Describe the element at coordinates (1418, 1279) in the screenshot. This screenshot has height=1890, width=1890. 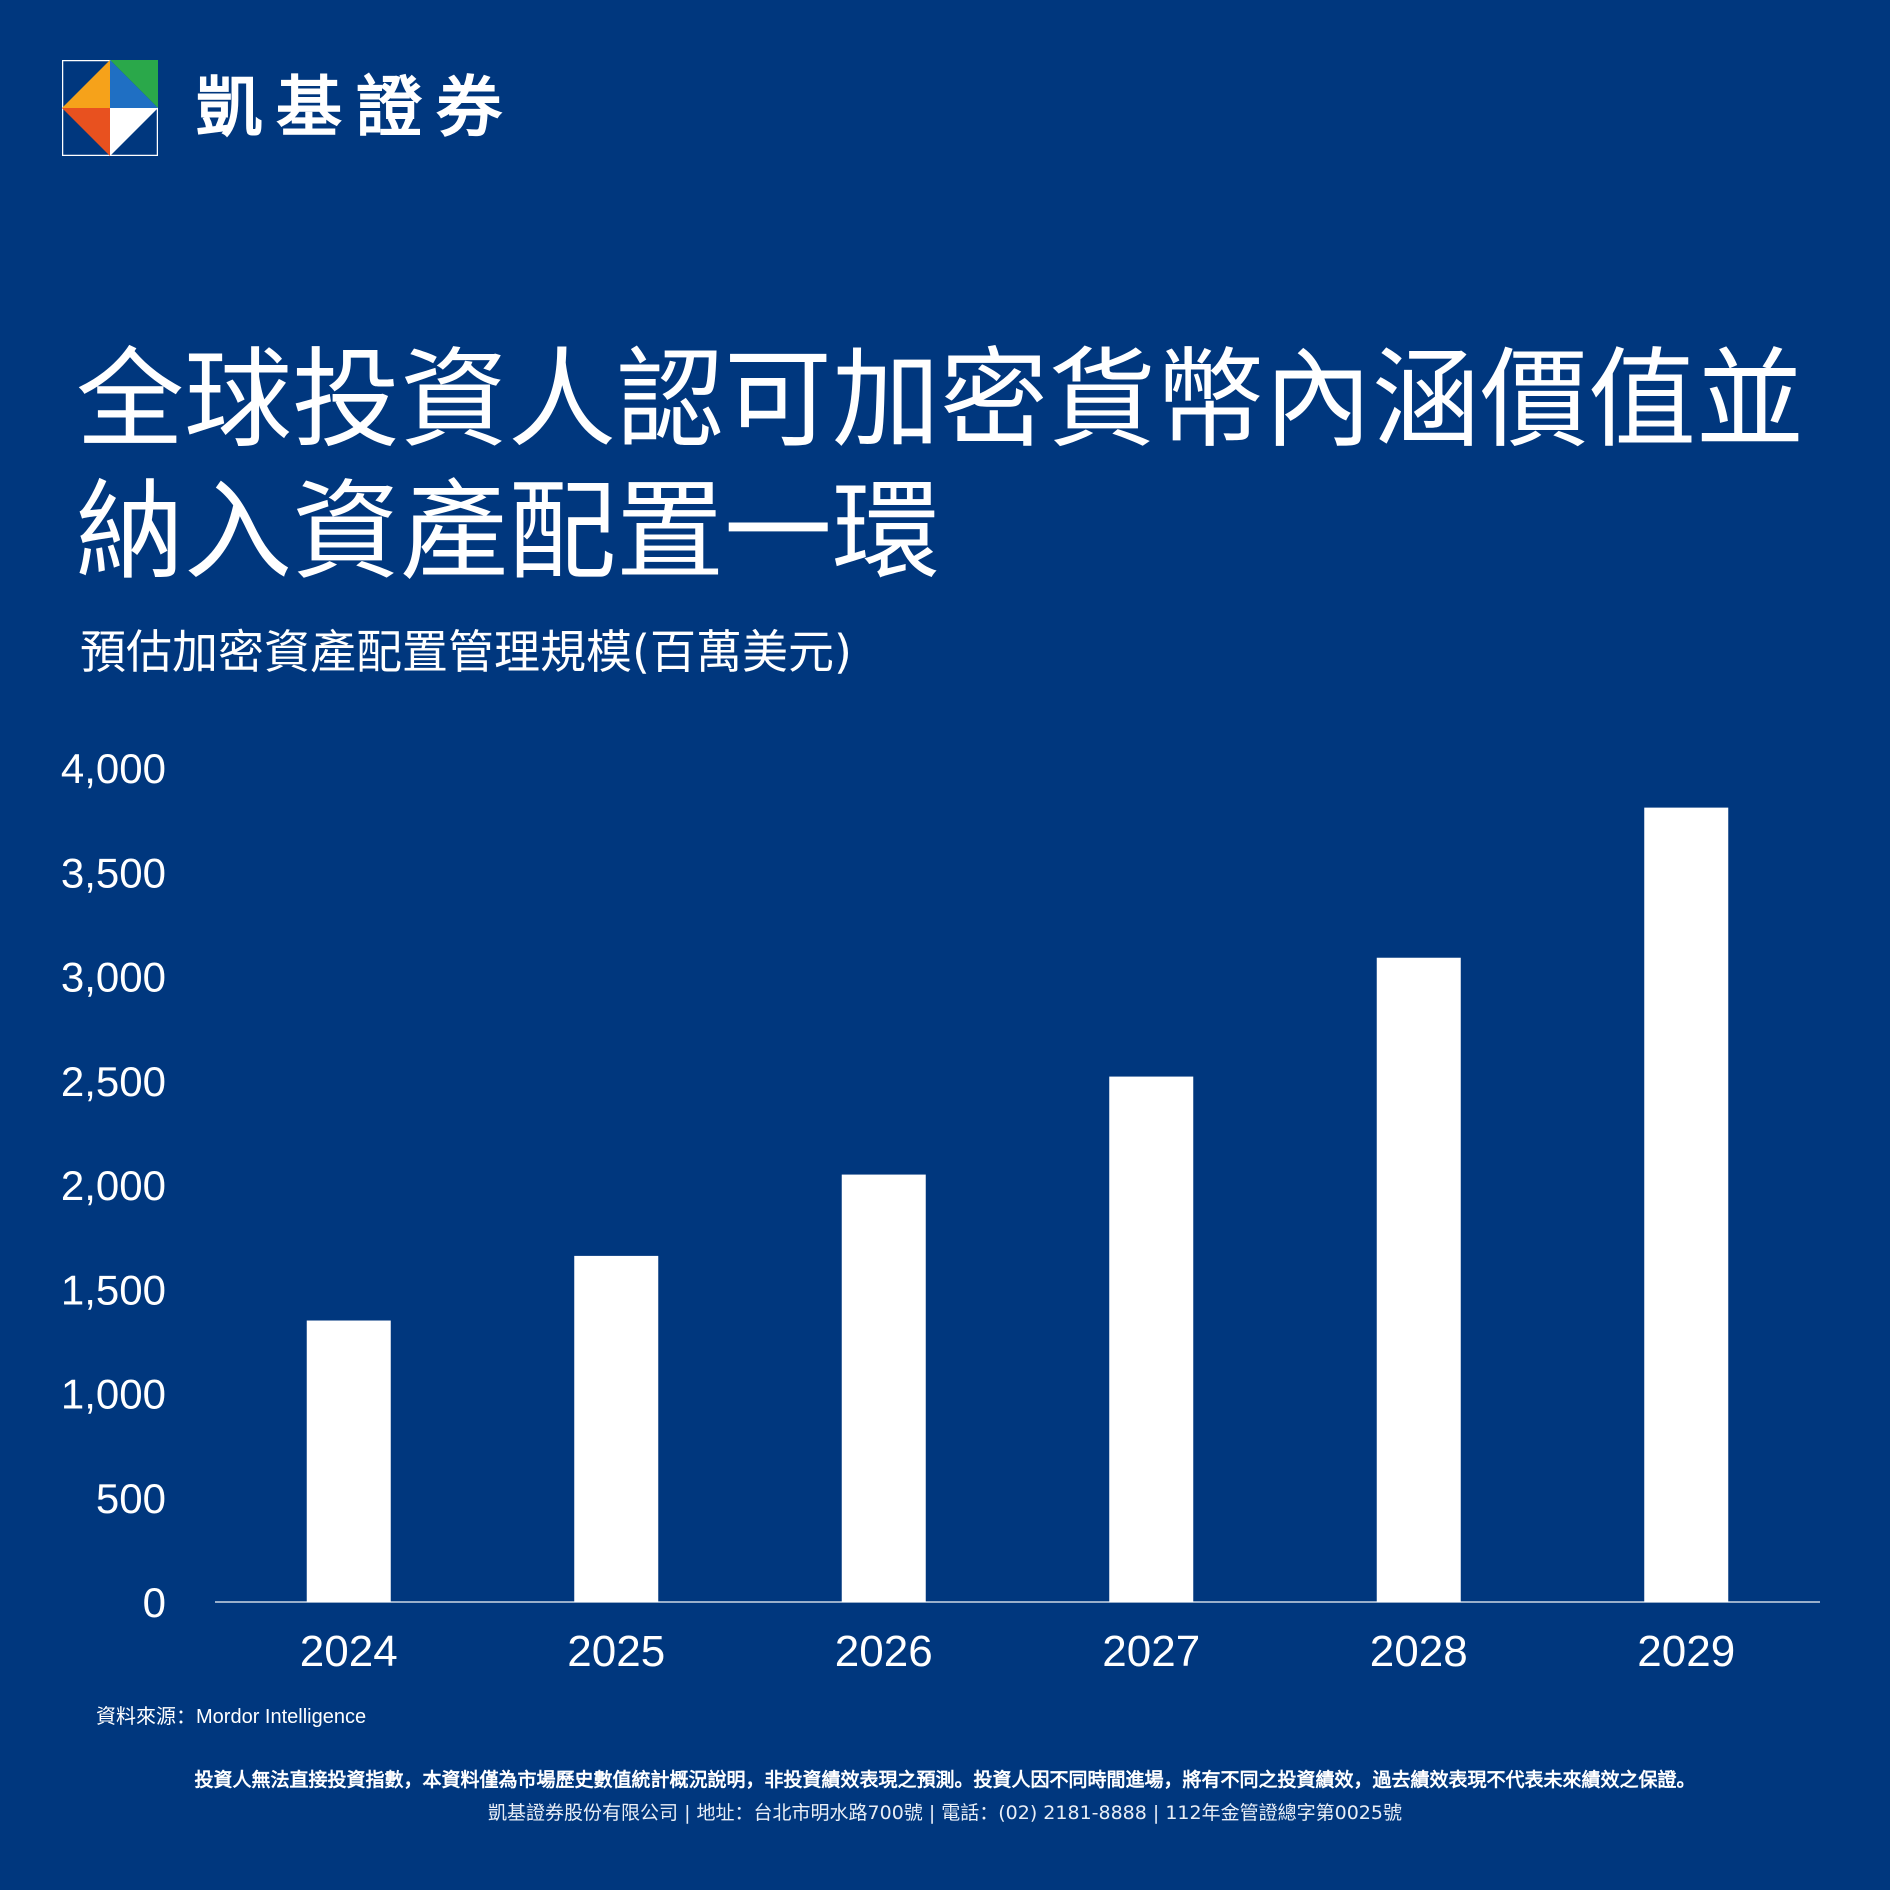
I see `bar-2028` at that location.